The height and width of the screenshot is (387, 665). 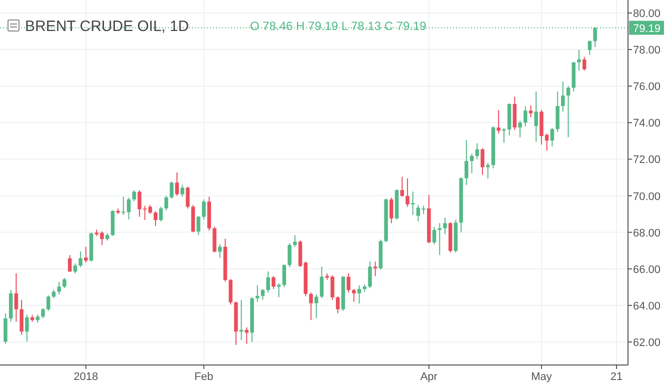 What do you see at coordinates (647, 342) in the screenshot?
I see `y-tick-label: 62.00` at bounding box center [647, 342].